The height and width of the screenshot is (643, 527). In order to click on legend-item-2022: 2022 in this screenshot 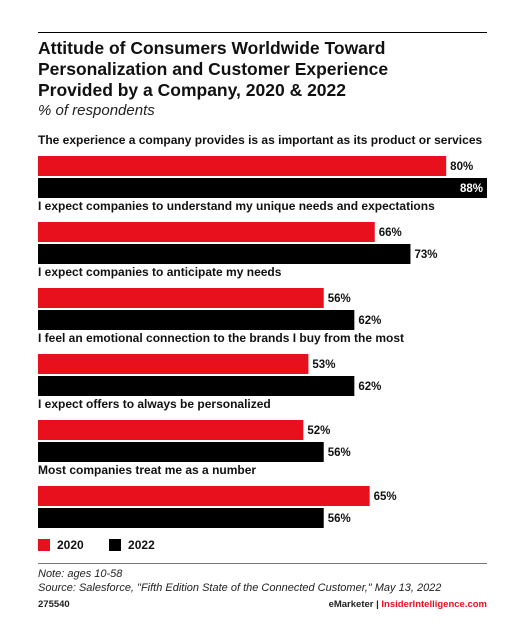, I will do `click(132, 545)`.